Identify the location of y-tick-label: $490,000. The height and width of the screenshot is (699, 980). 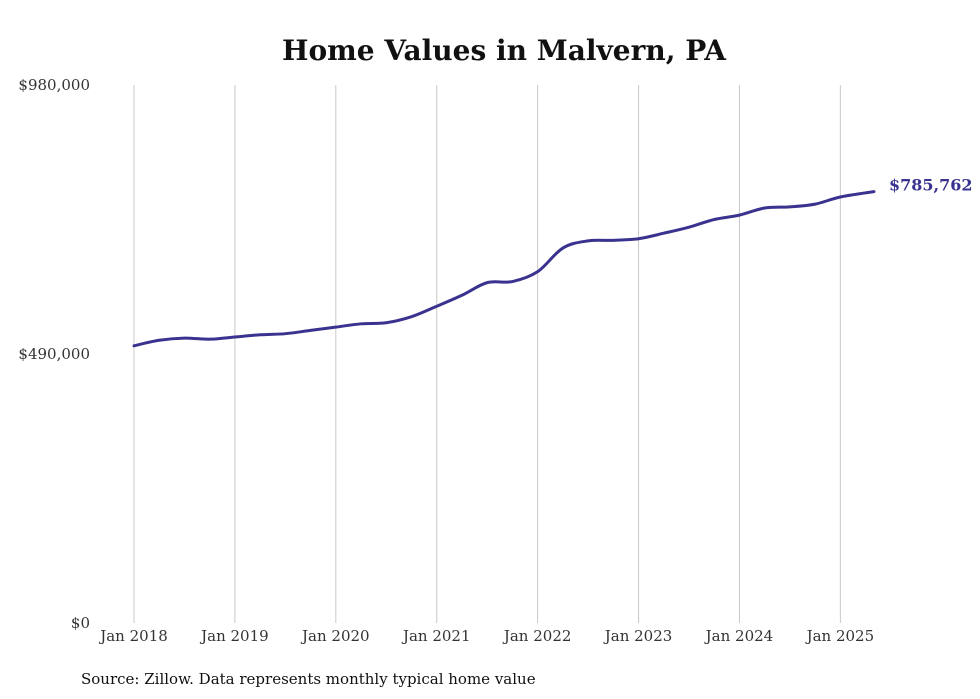
(54, 354).